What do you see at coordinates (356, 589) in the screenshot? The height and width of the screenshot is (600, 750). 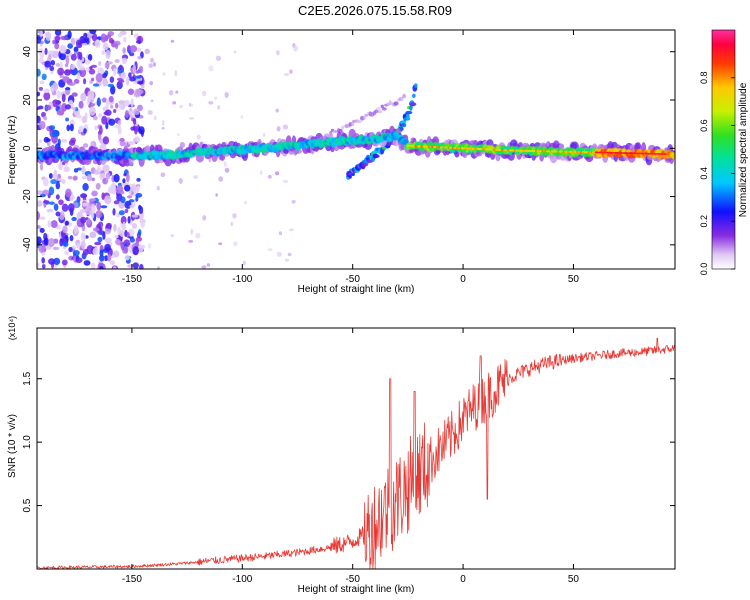 I see `snr-x-label: Height of straight line (km)` at bounding box center [356, 589].